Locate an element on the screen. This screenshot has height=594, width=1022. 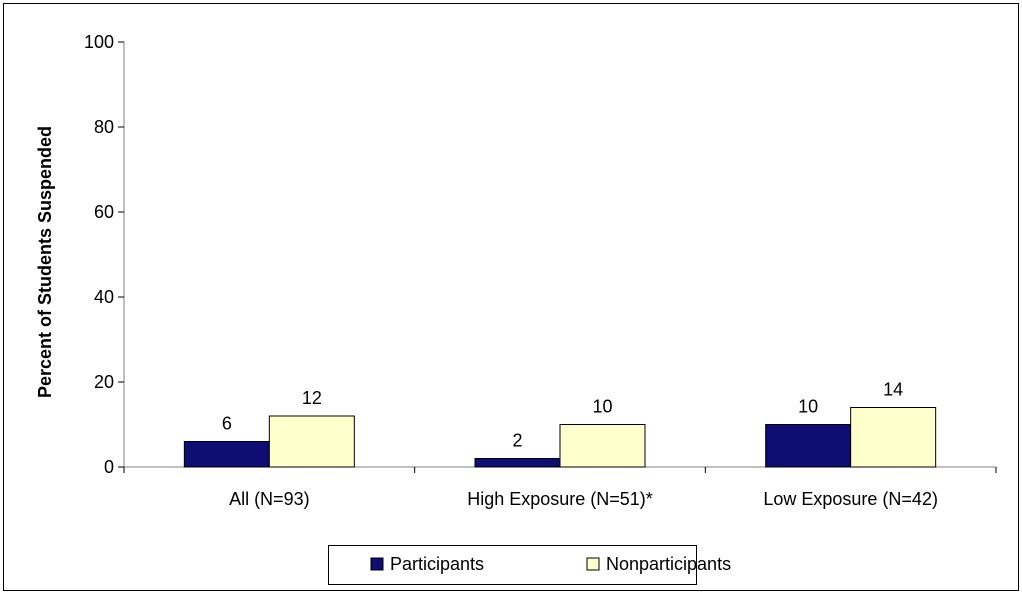
y-tick-label: 60 is located at coordinates (104, 212).